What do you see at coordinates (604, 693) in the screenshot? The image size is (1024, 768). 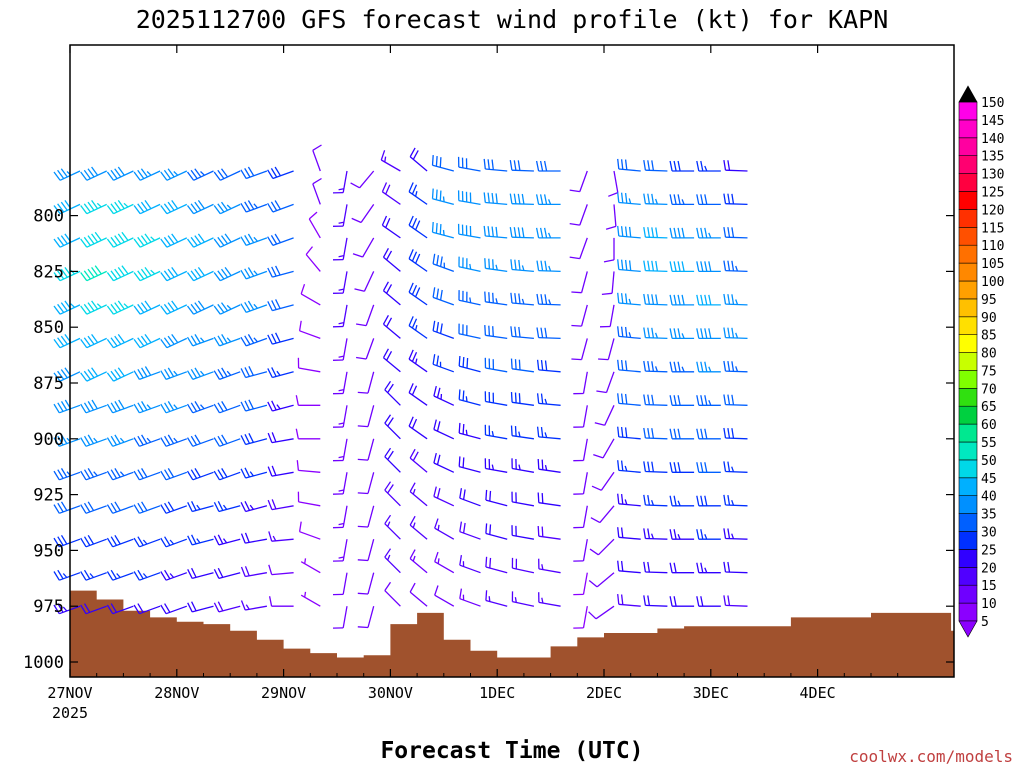 I see `x-tick-label: 2DEC` at bounding box center [604, 693].